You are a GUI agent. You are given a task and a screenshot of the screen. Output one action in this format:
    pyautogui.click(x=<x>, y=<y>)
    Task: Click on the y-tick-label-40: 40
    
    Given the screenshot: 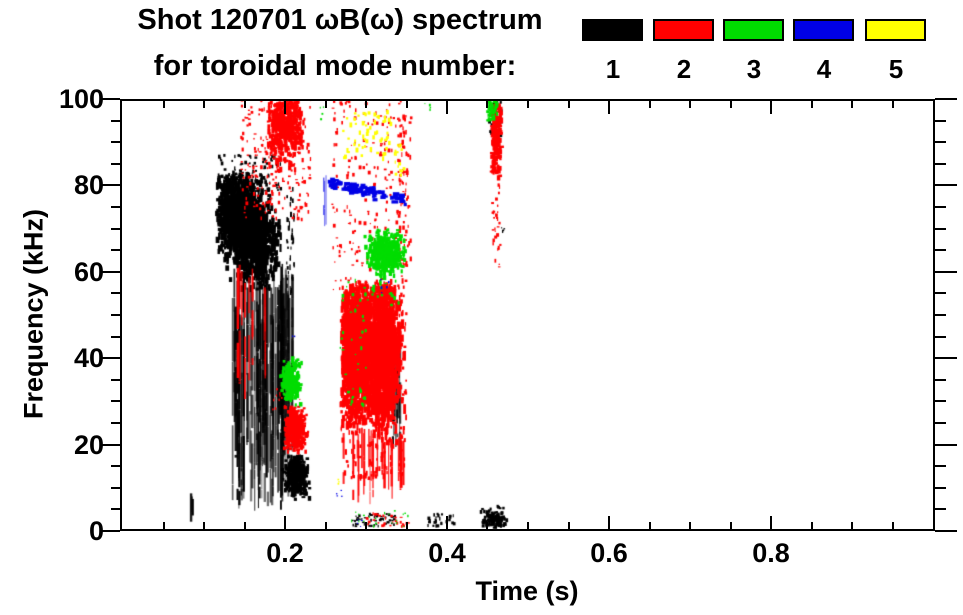 What is the action you would take?
    pyautogui.click(x=88, y=358)
    